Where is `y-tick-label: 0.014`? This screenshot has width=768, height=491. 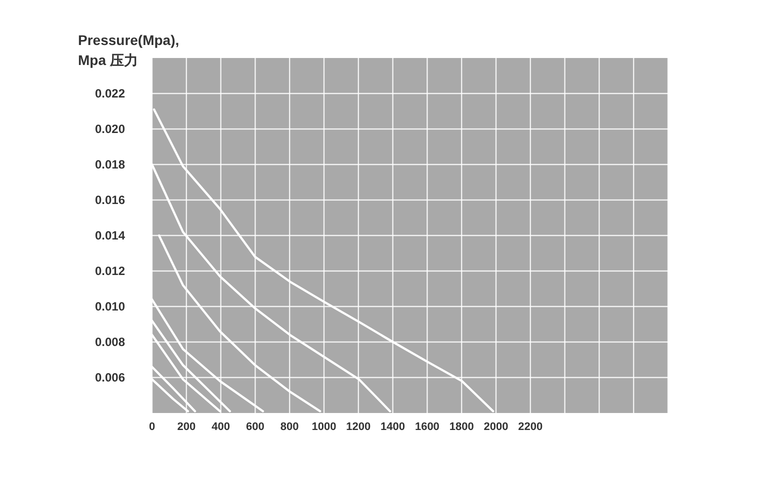 y-tick-label: 0.014 is located at coordinates (110, 235).